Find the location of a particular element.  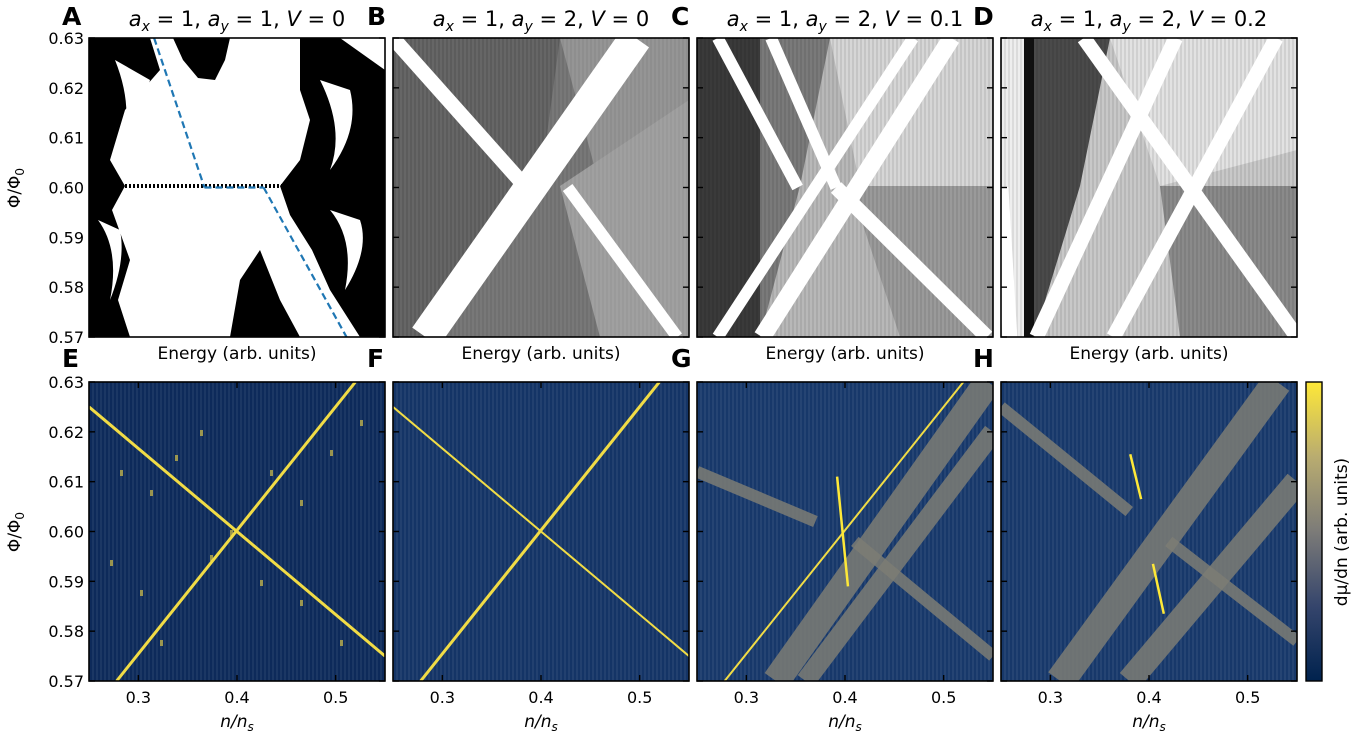

ylabel-bottom: Φ/Φ0 is located at coordinates (16, 532).